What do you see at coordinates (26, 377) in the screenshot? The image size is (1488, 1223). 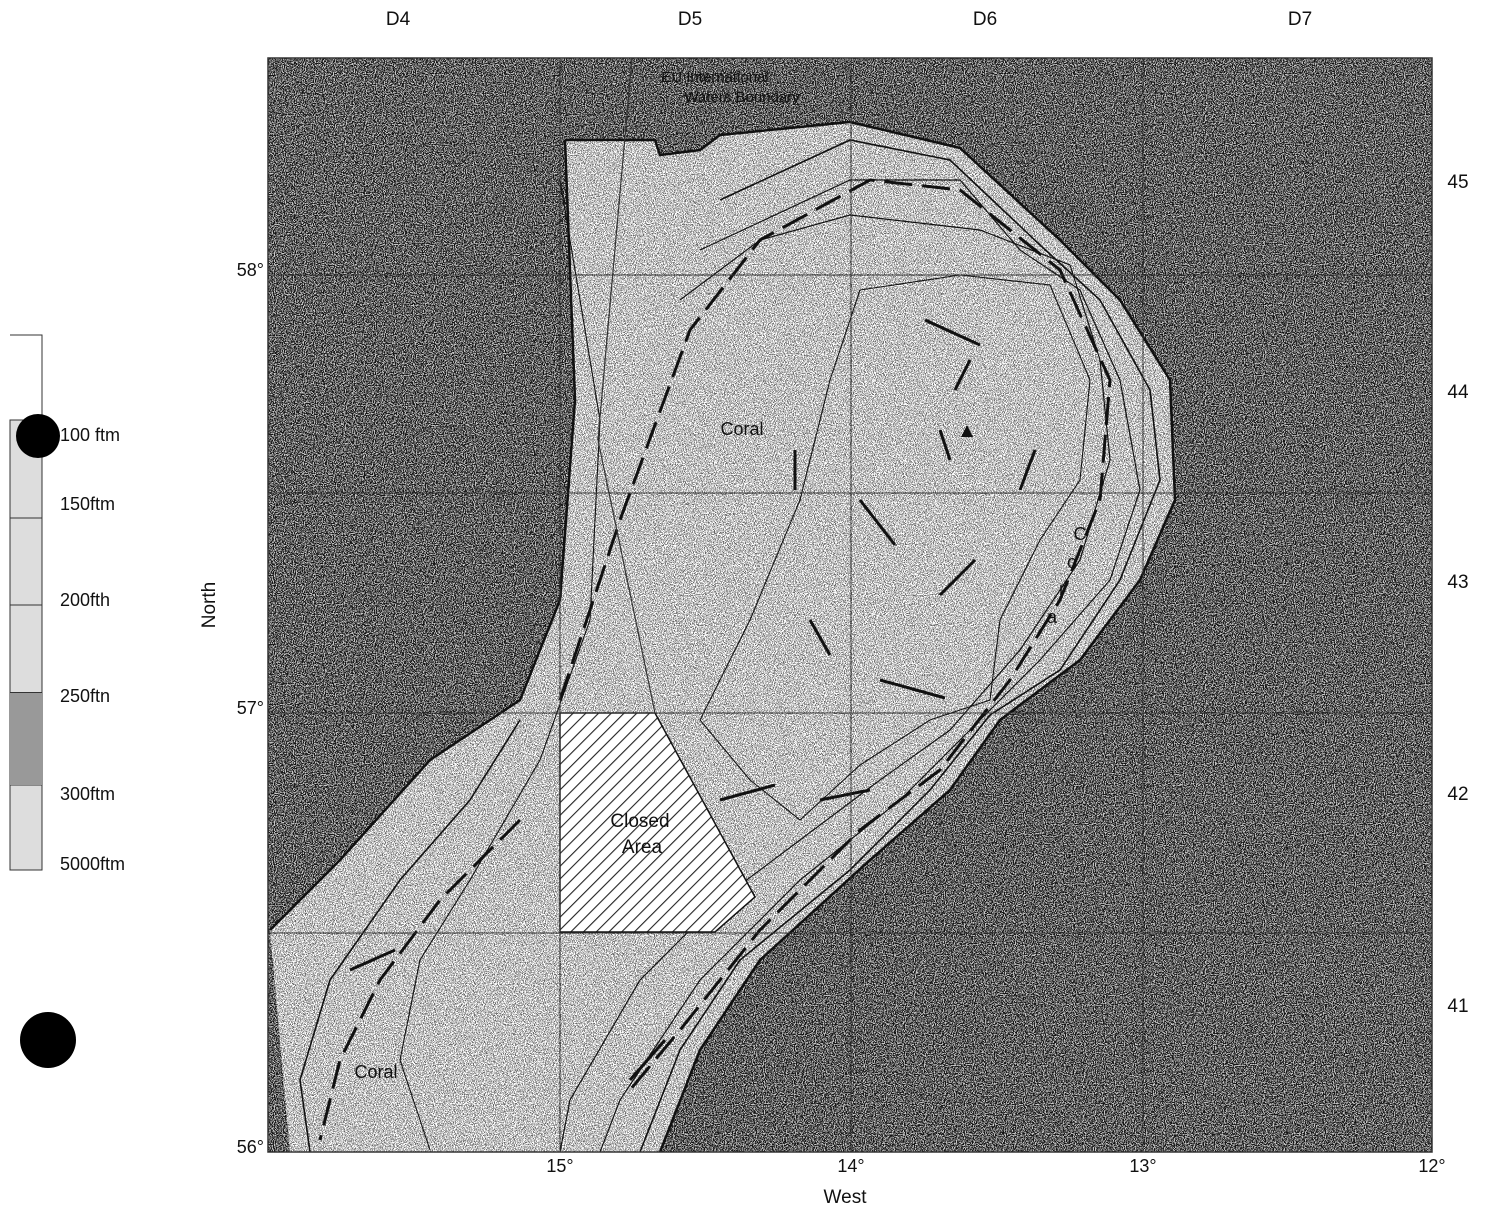 I see `legend-bracket` at bounding box center [26, 377].